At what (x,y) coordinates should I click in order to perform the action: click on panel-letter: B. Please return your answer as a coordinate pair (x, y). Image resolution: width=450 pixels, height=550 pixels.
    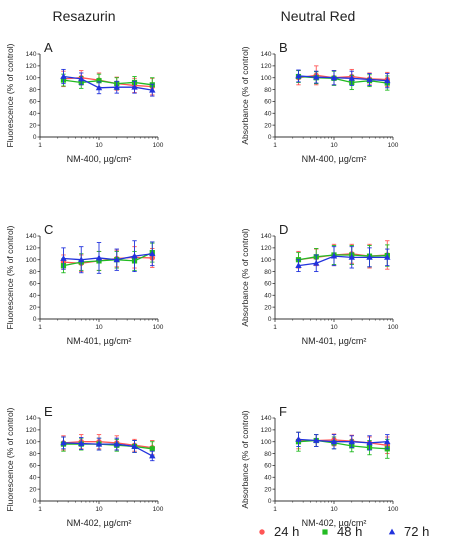
    Looking at the image, I should click on (283, 47).